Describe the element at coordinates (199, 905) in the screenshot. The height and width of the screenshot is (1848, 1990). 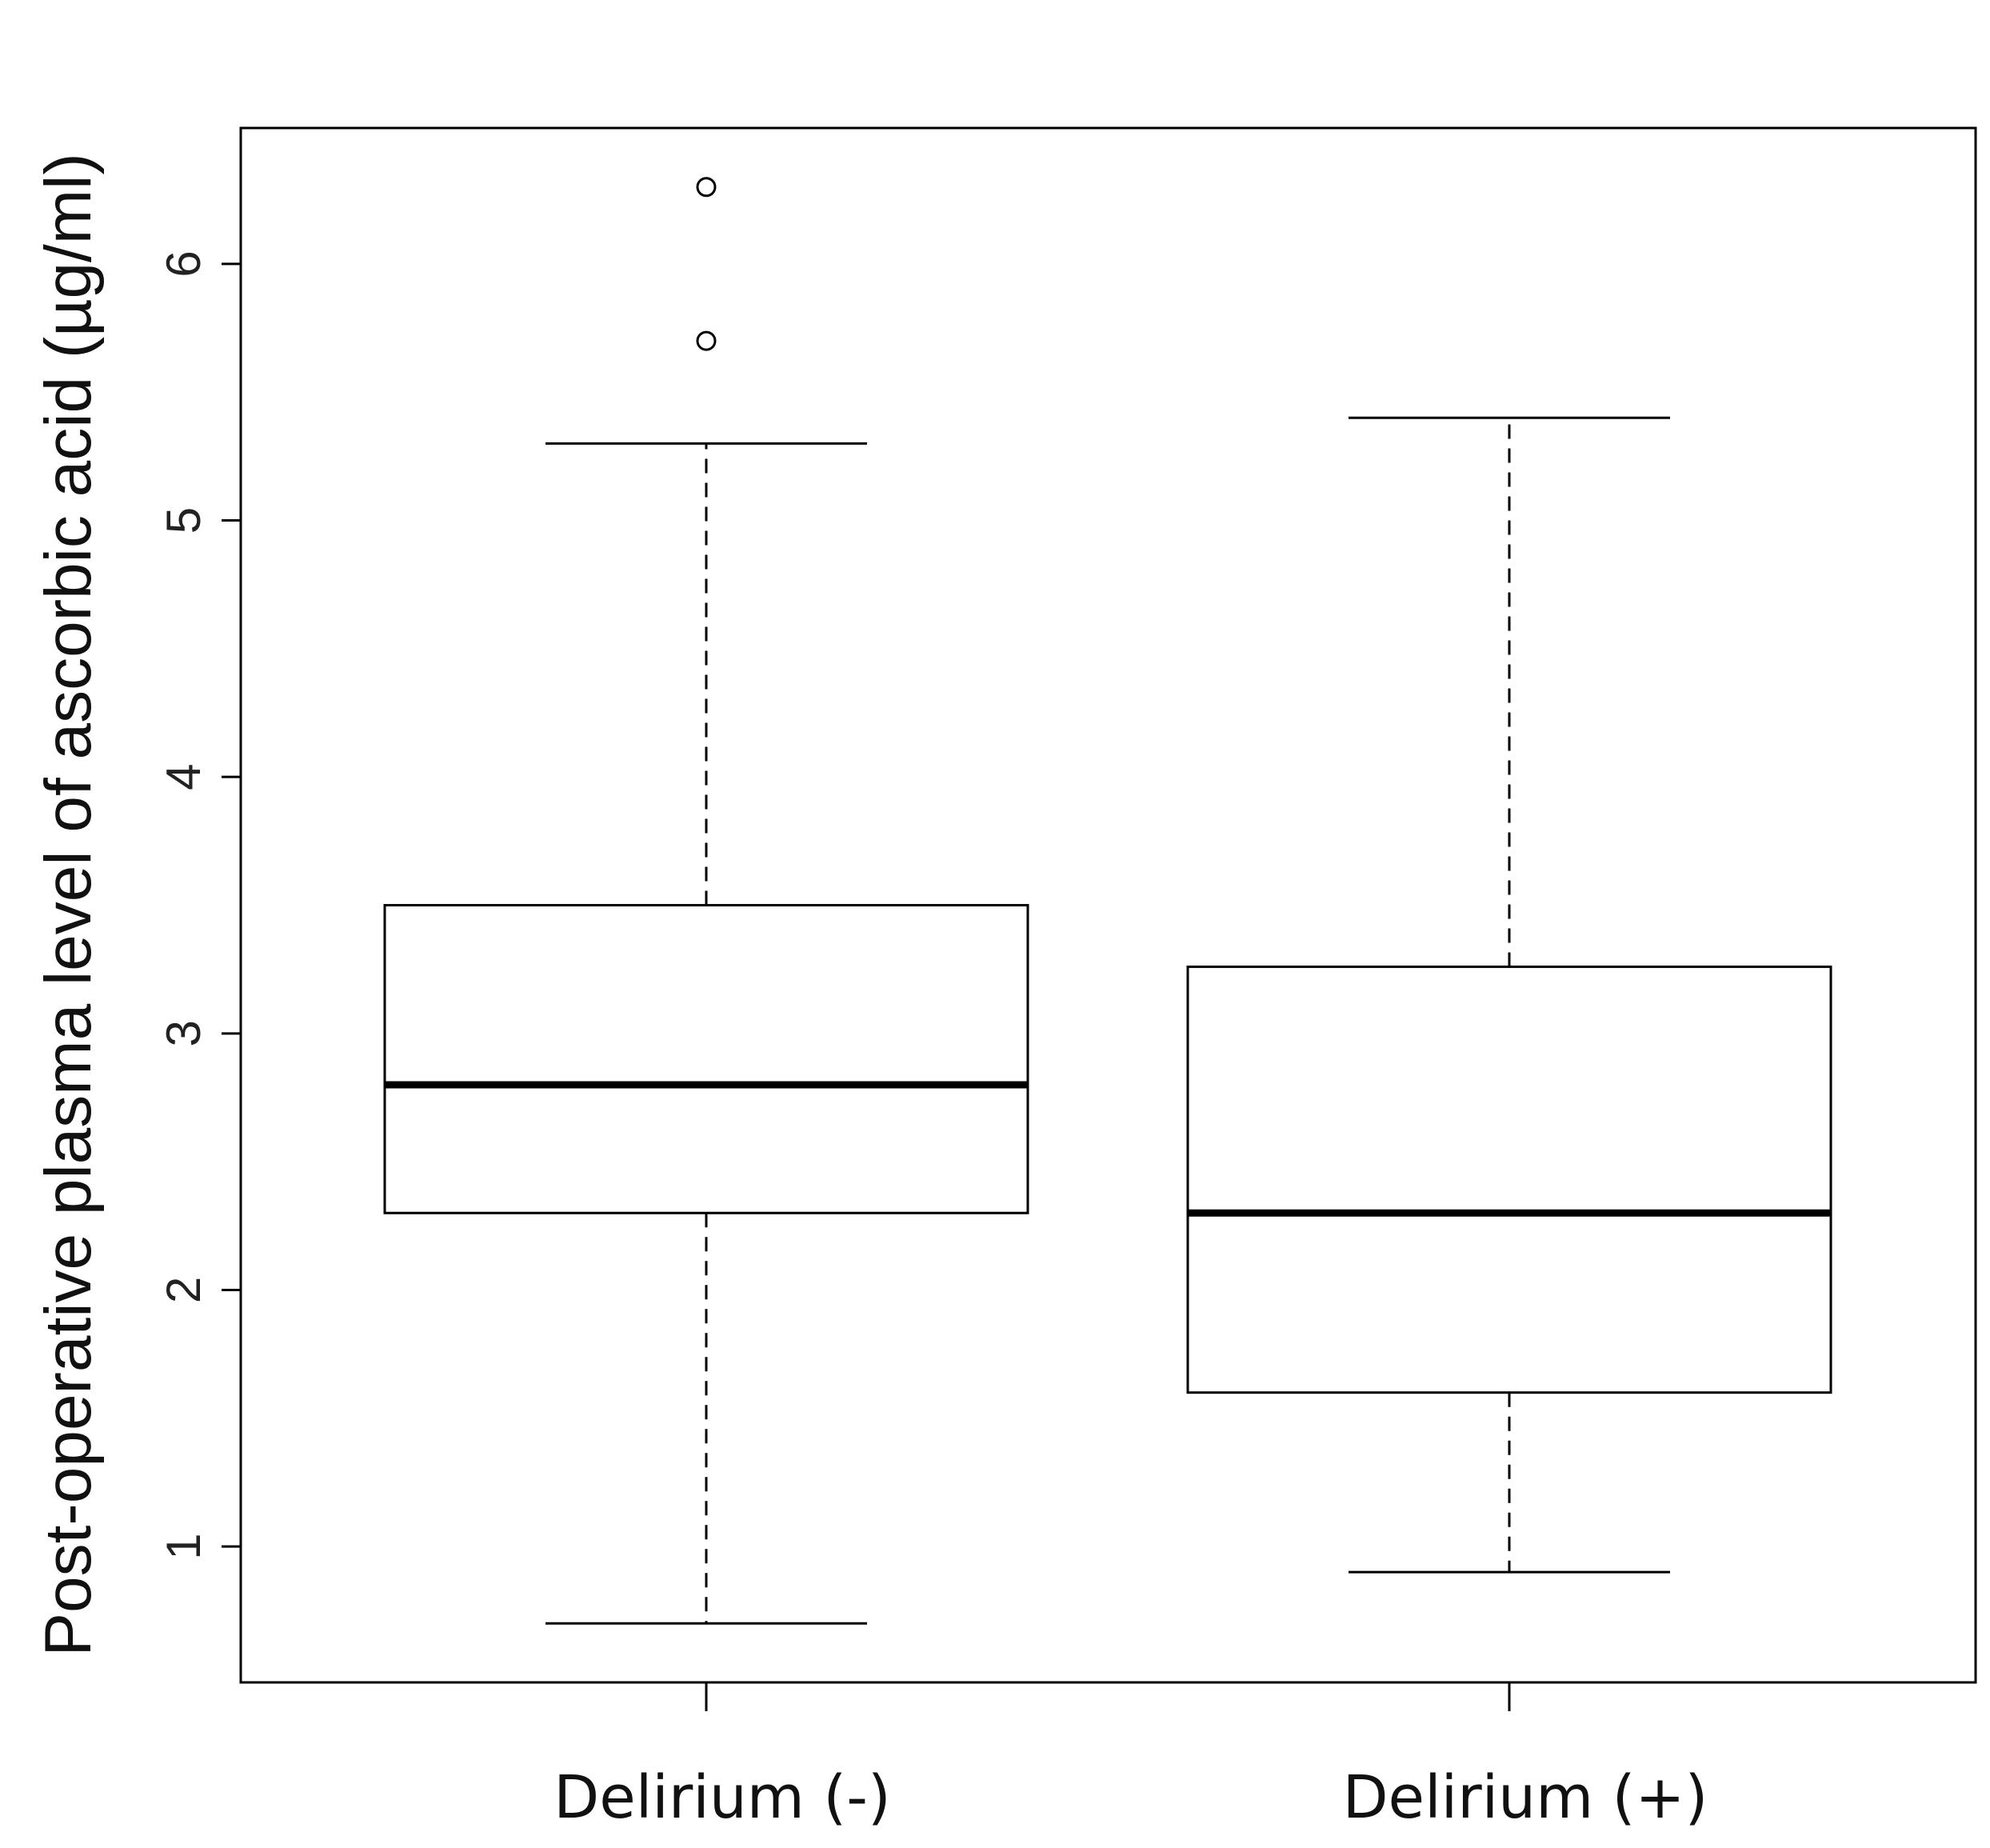
I see `y-axis: 1 2 3 4 5 6` at that location.